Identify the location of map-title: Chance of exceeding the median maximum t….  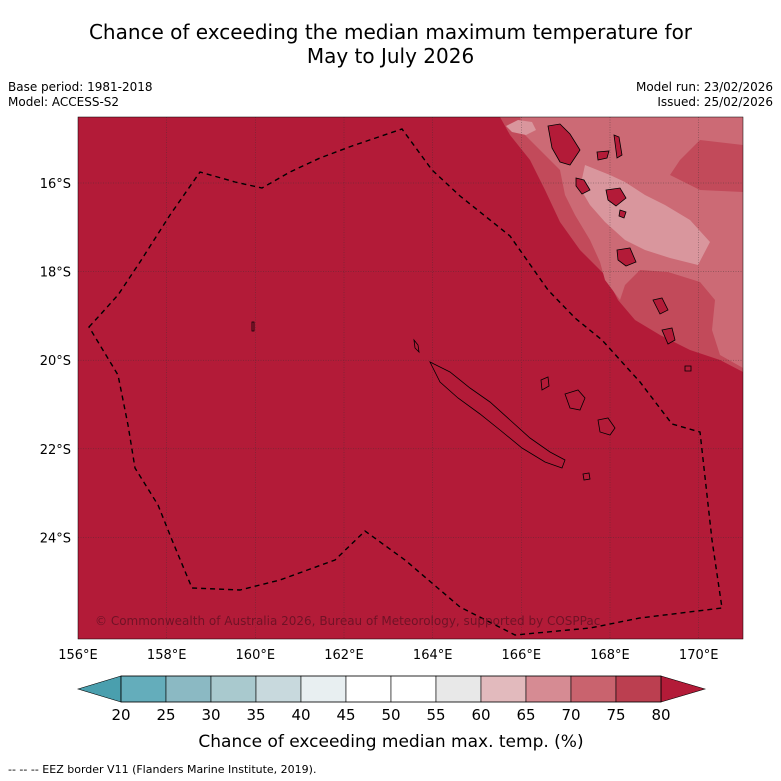
(390, 44).